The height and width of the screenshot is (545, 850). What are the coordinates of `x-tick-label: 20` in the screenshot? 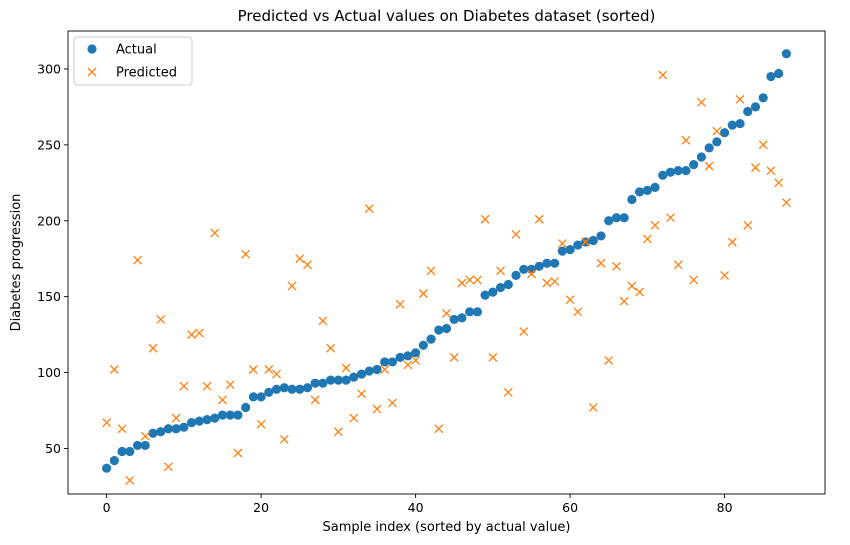 It's located at (261, 507).